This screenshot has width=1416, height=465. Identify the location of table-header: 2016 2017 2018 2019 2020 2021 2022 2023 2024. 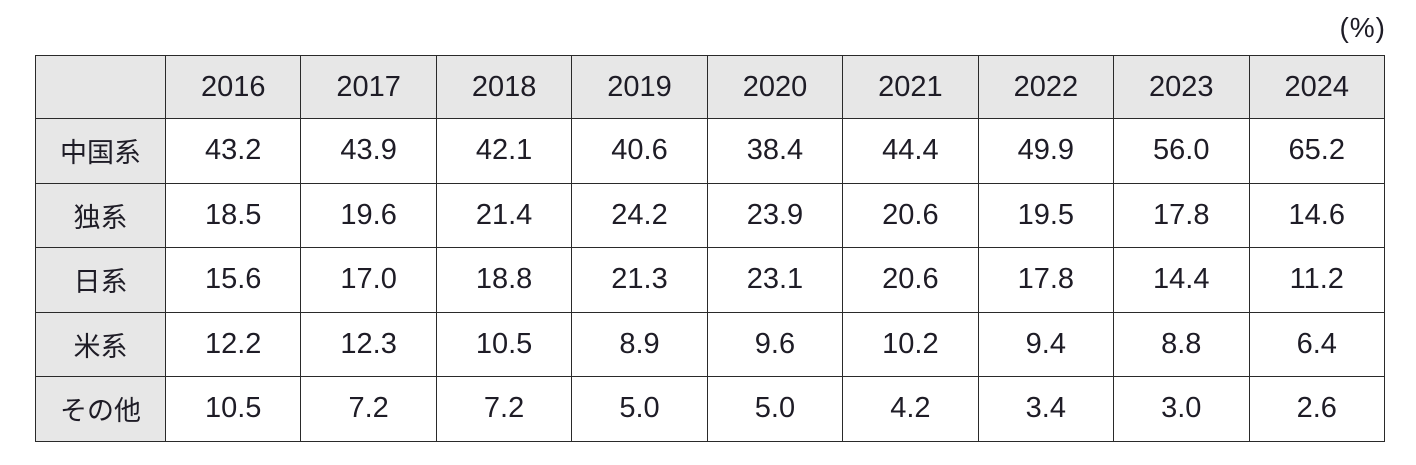
(710, 87).